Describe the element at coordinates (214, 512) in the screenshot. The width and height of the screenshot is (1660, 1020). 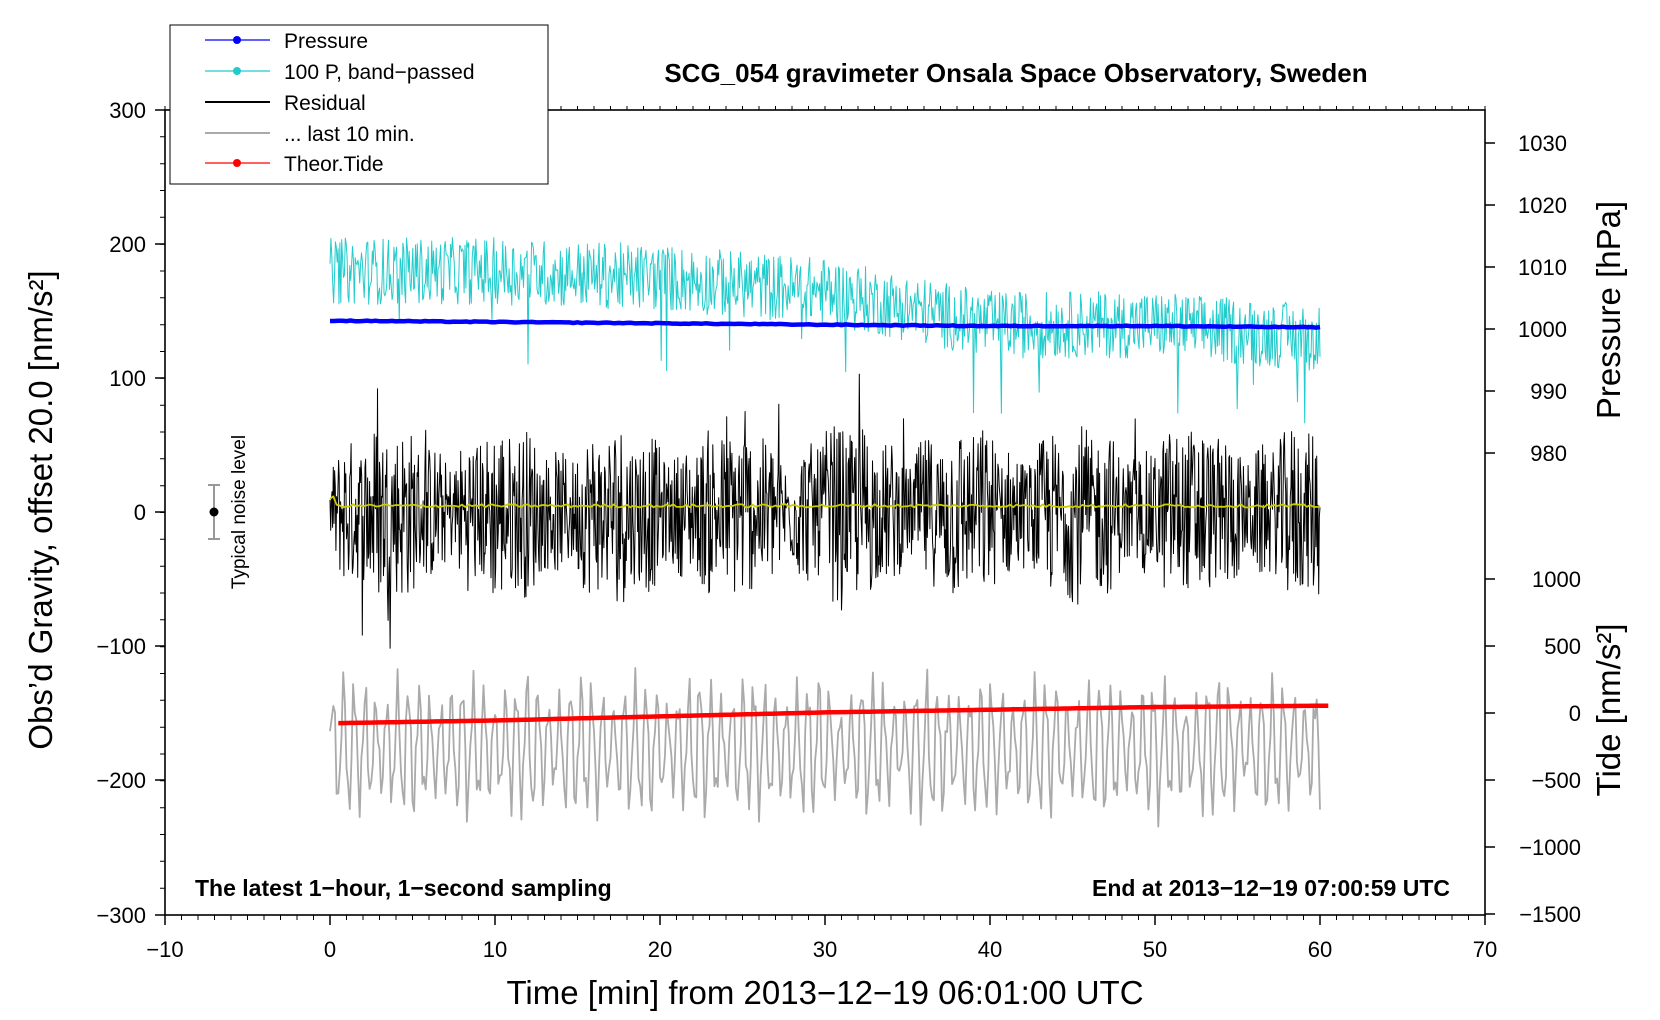
I see `noise-point` at that location.